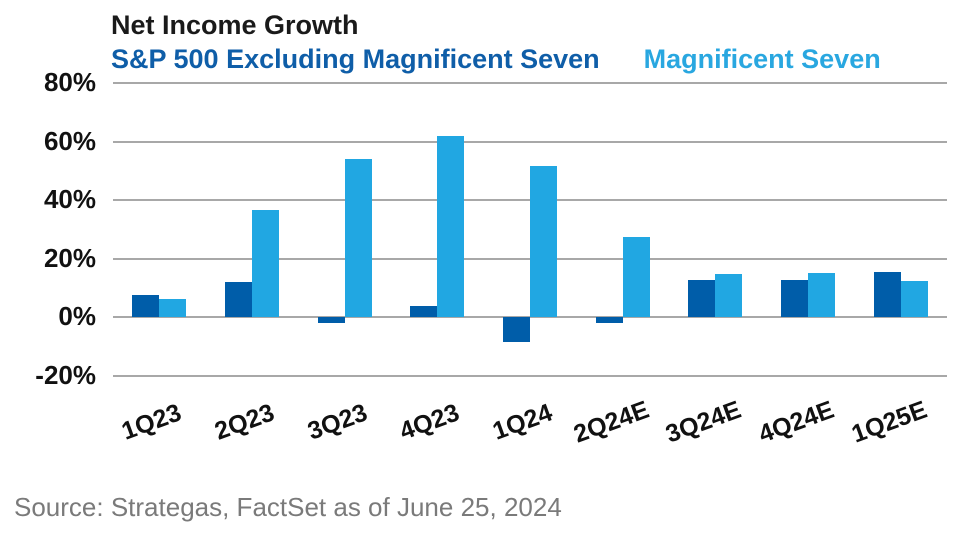  What do you see at coordinates (245, 422) in the screenshot?
I see `x-axis-label-2Q23: 2Q23` at bounding box center [245, 422].